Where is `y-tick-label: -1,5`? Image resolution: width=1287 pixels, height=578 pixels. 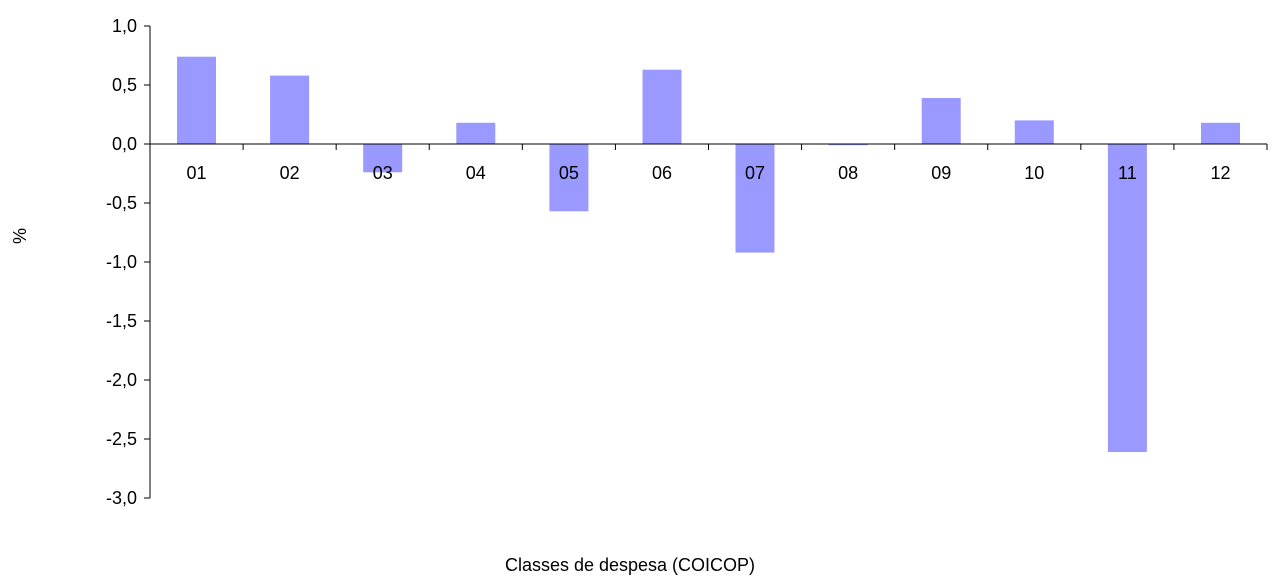 y-tick-label: -1,5 is located at coordinates (121, 321).